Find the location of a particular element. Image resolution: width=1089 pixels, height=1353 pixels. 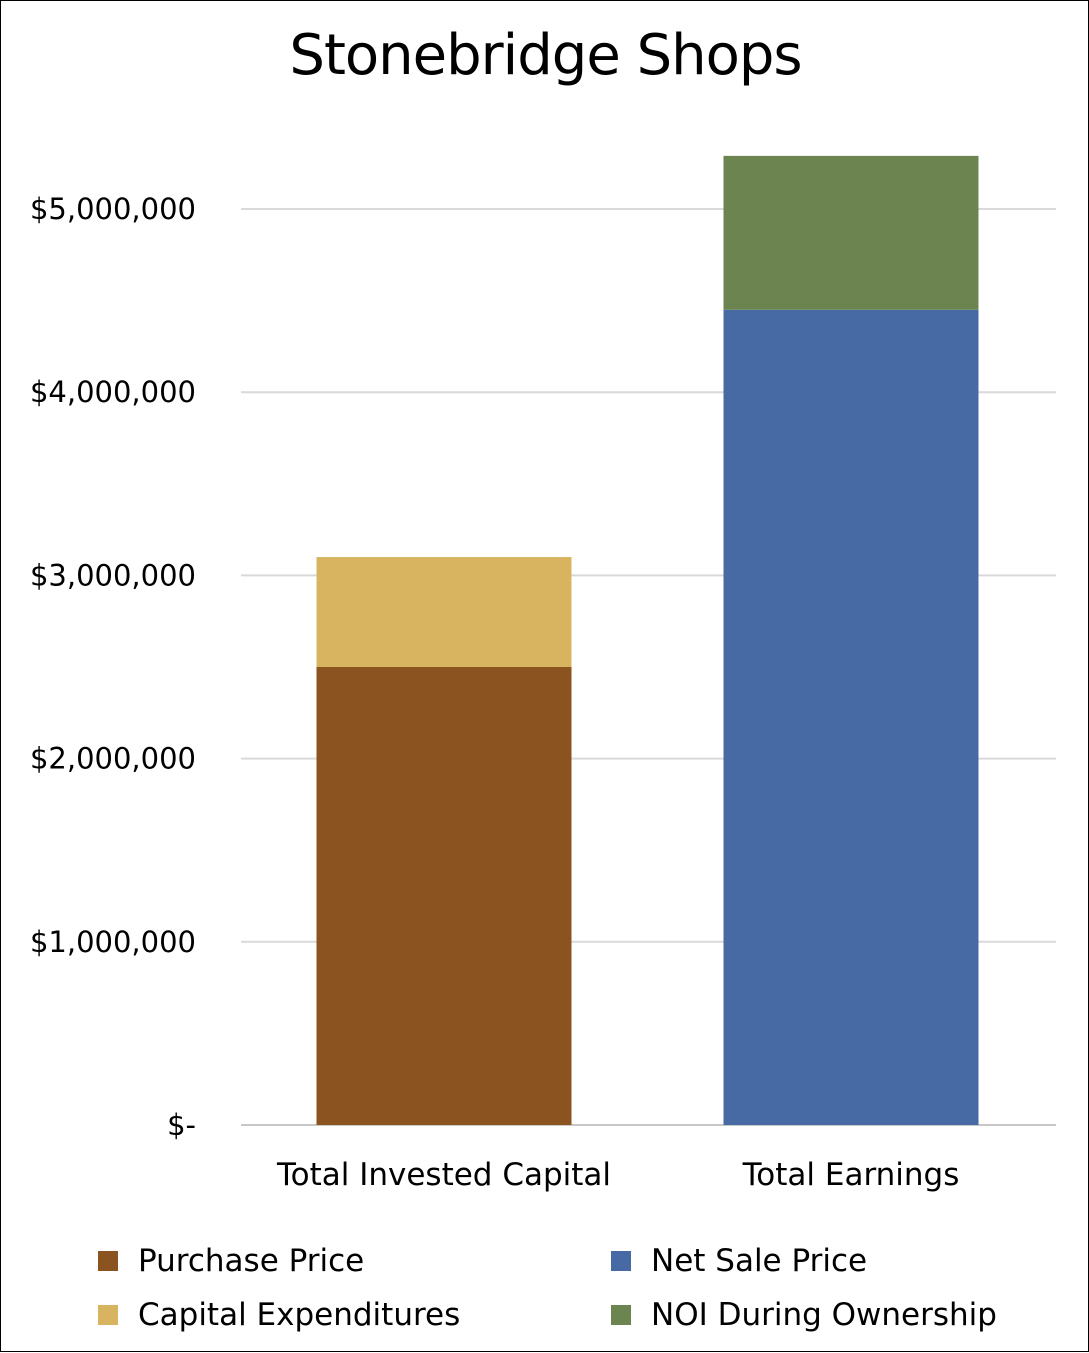

bar-capital-expenditures is located at coordinates (444, 612).